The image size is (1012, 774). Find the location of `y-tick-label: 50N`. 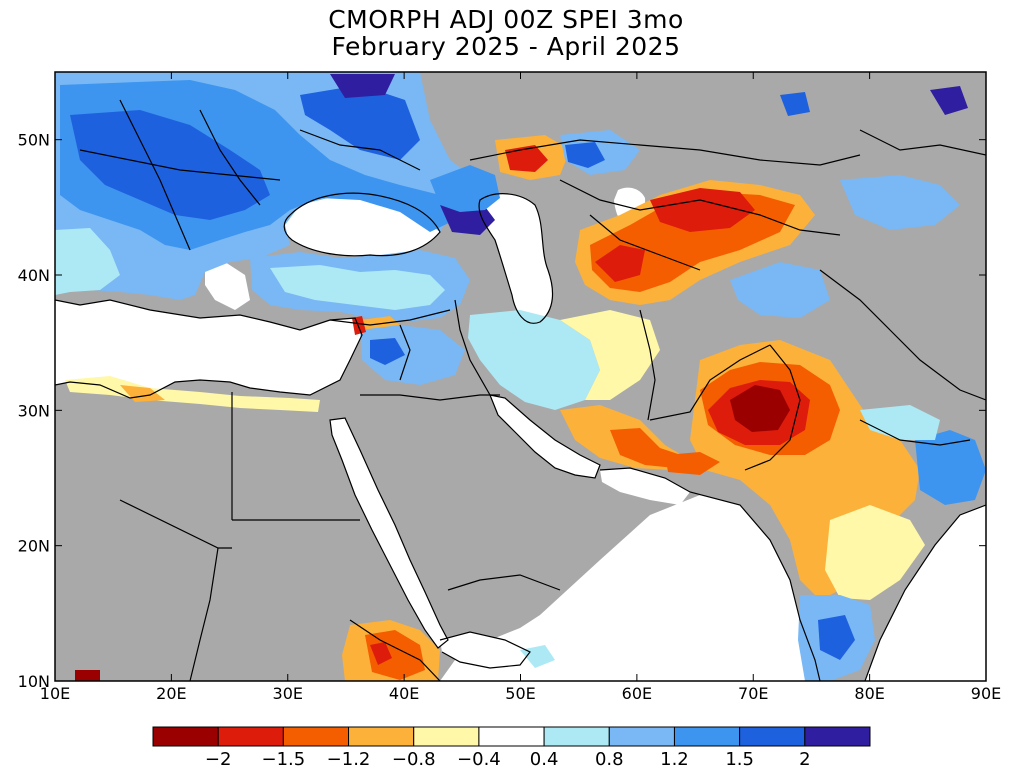

y-tick-label: 50N is located at coordinates (34, 140).